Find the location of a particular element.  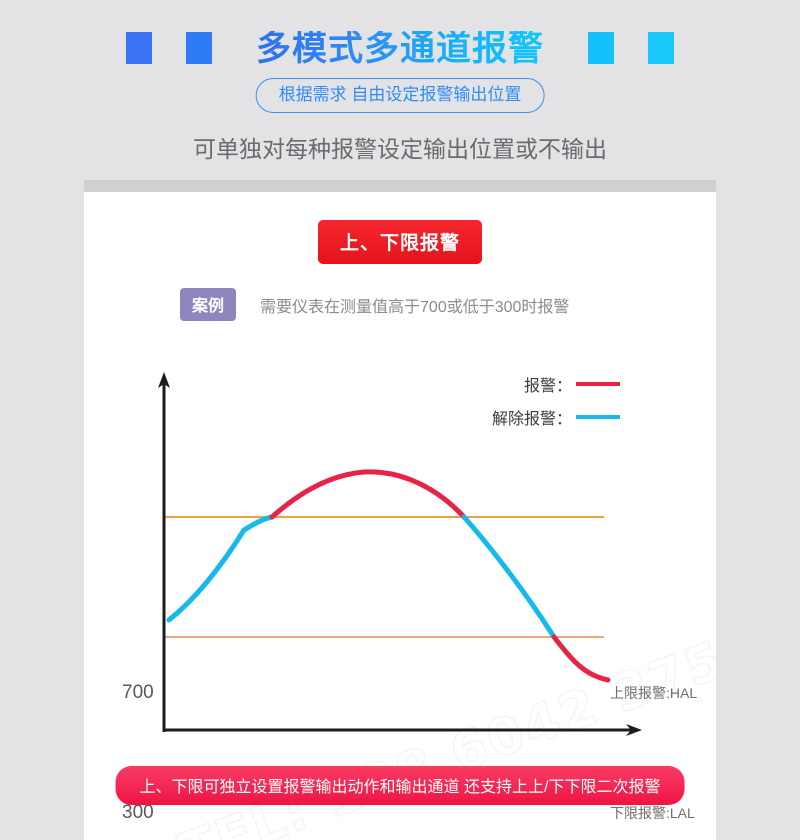

legend-item-alarm: 报警： is located at coordinates (556, 384).